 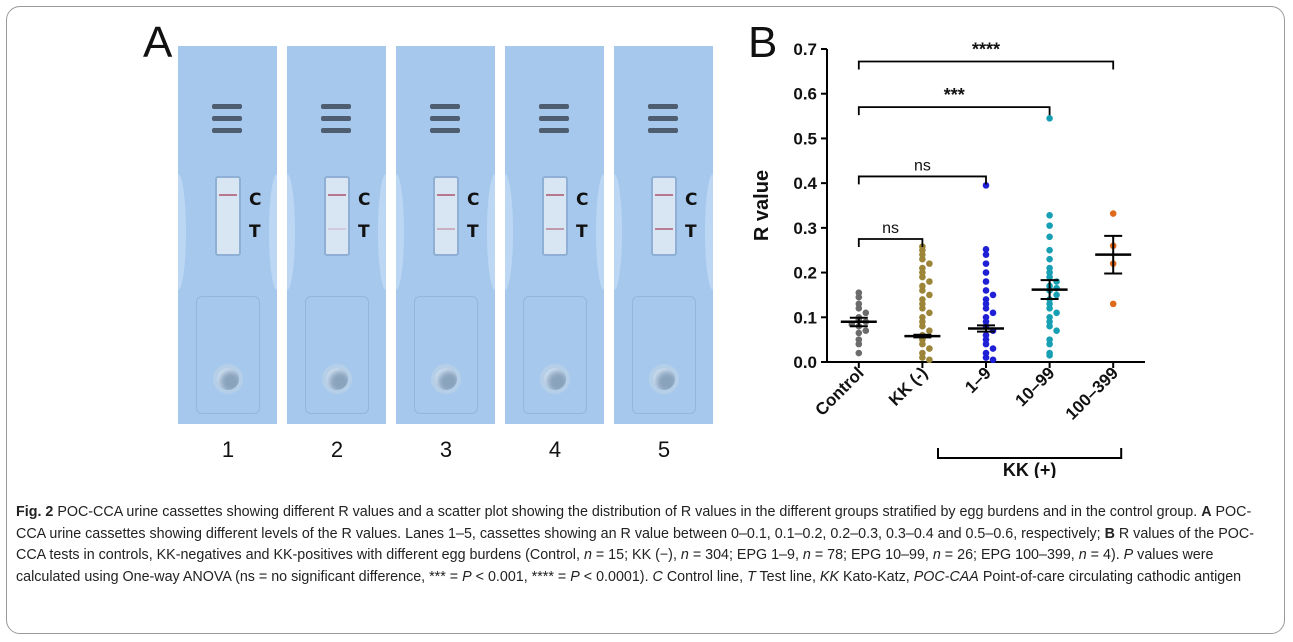 What do you see at coordinates (1030, 469) in the screenshot?
I see `group-bracket-label: KK (+)` at bounding box center [1030, 469].